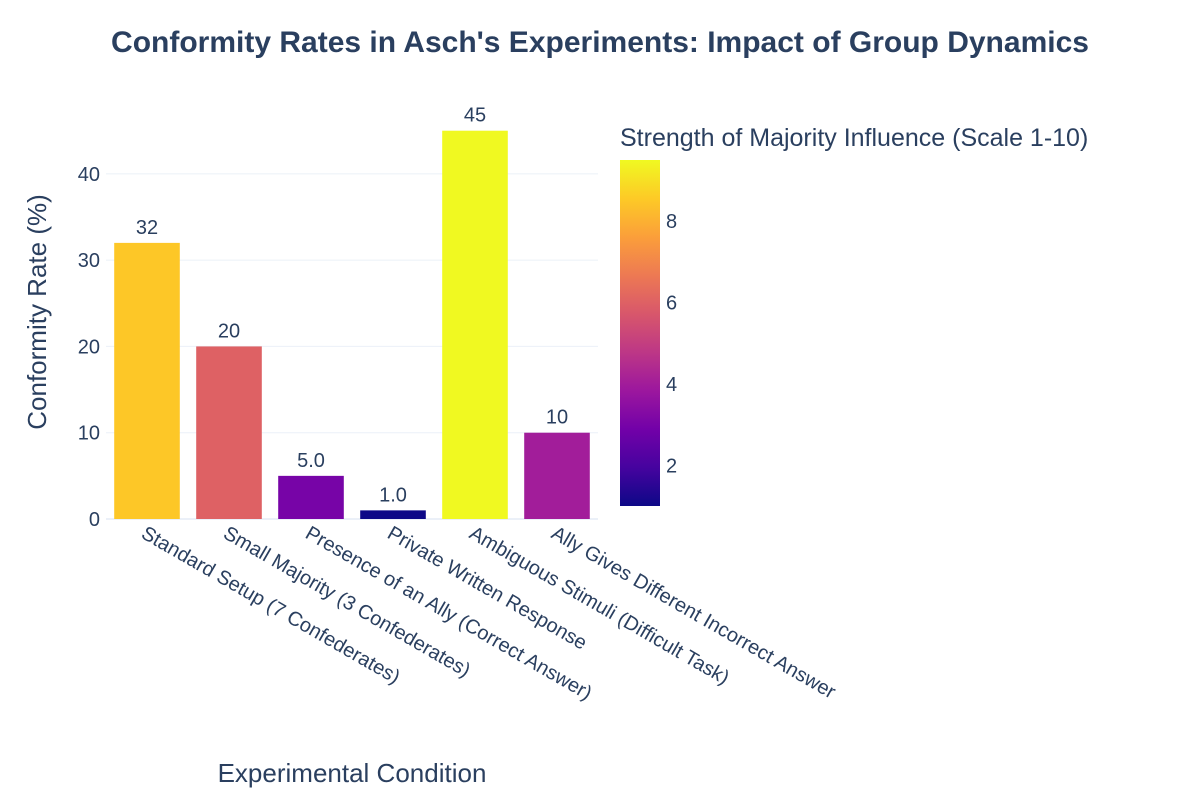 Image resolution: width=1200 pixels, height=800 pixels. I want to click on colorbar-tick-label: 6, so click(671, 303).